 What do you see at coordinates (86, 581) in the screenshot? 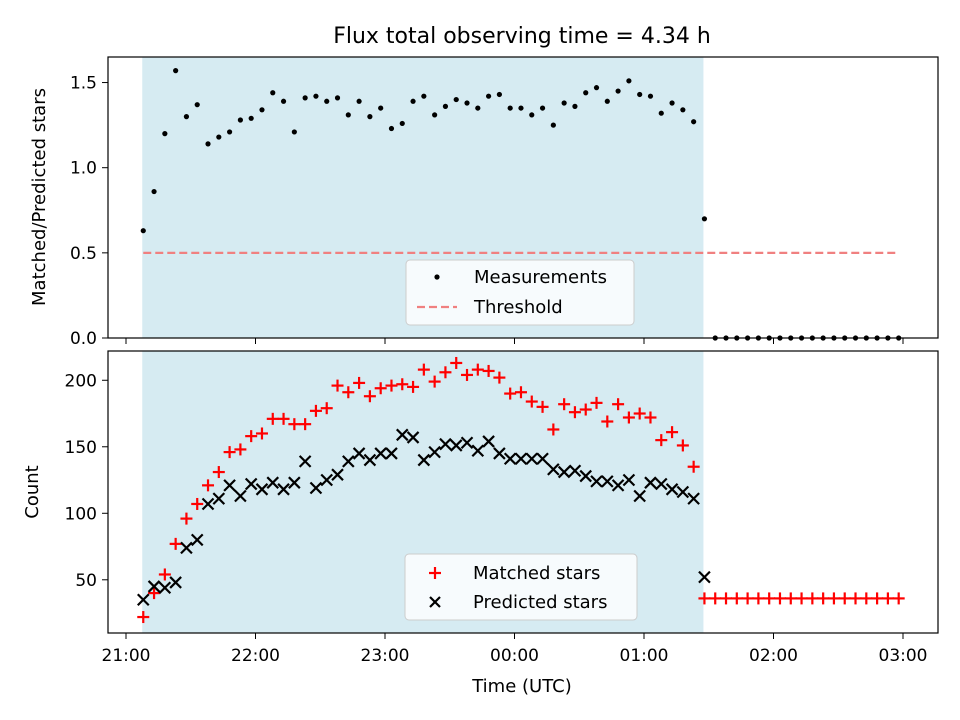
I see `y-tick-label: 50` at bounding box center [86, 581].